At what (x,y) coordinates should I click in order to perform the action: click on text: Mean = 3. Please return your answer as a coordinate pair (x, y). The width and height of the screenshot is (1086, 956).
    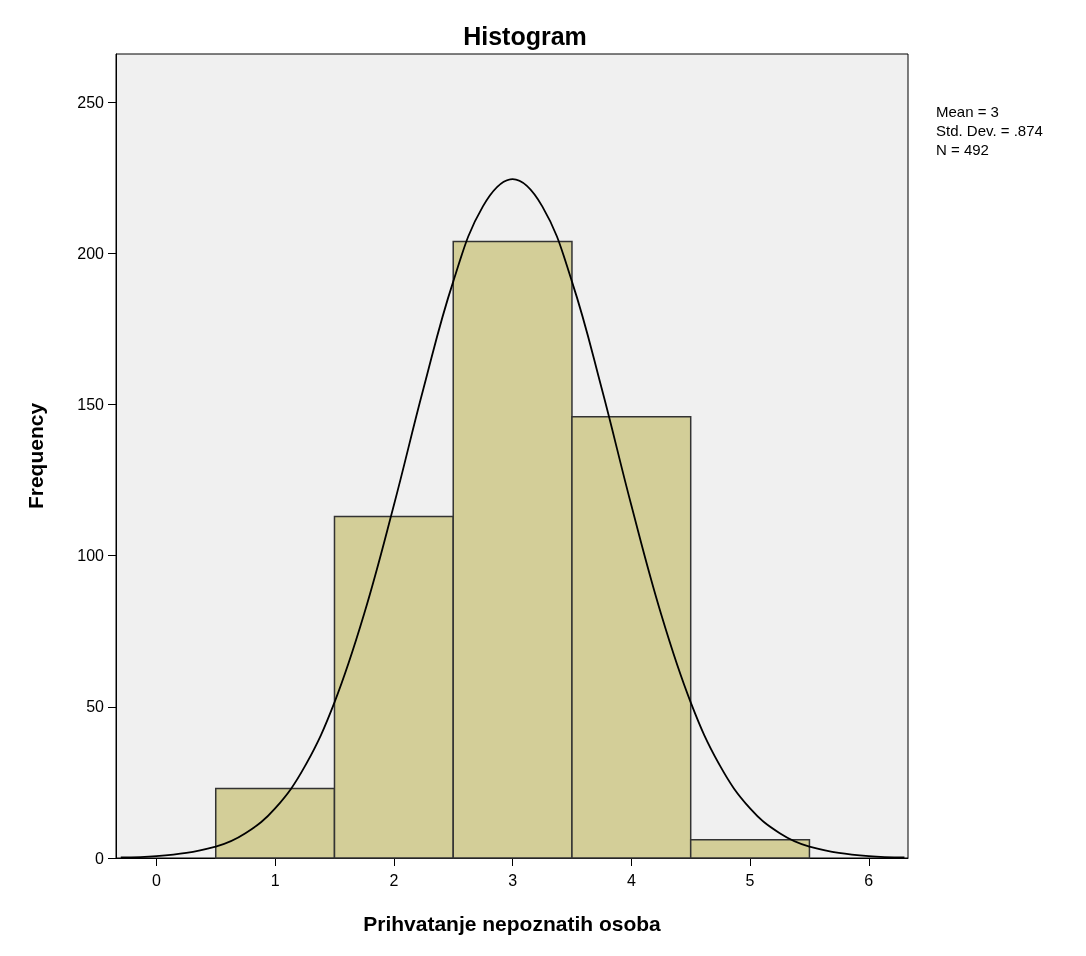
    Looking at the image, I should click on (967, 111).